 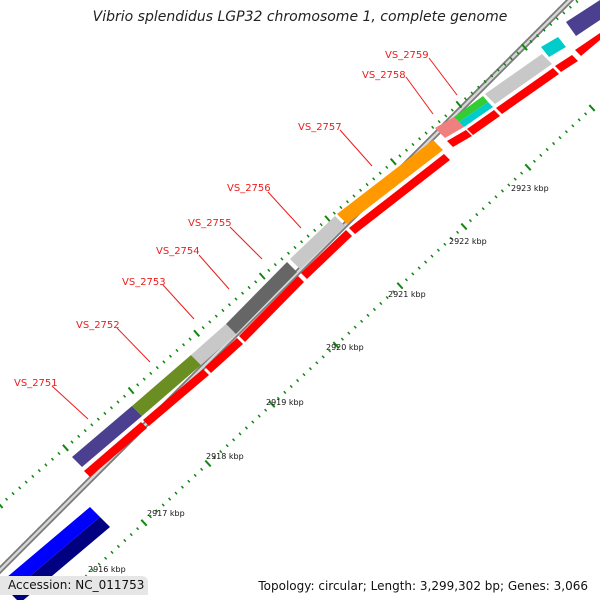 I want to click on gene-label-vs2753: VS_2753, so click(x=144, y=282).